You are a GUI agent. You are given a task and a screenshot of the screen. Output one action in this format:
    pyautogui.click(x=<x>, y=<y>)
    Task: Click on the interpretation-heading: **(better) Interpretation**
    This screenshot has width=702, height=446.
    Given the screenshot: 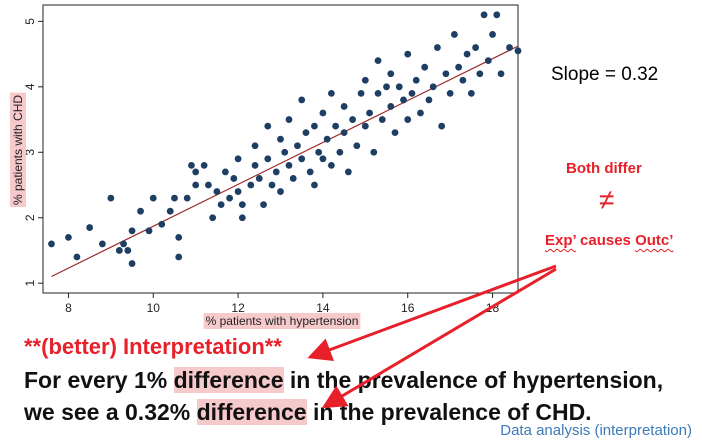 What is the action you would take?
    pyautogui.click(x=153, y=346)
    